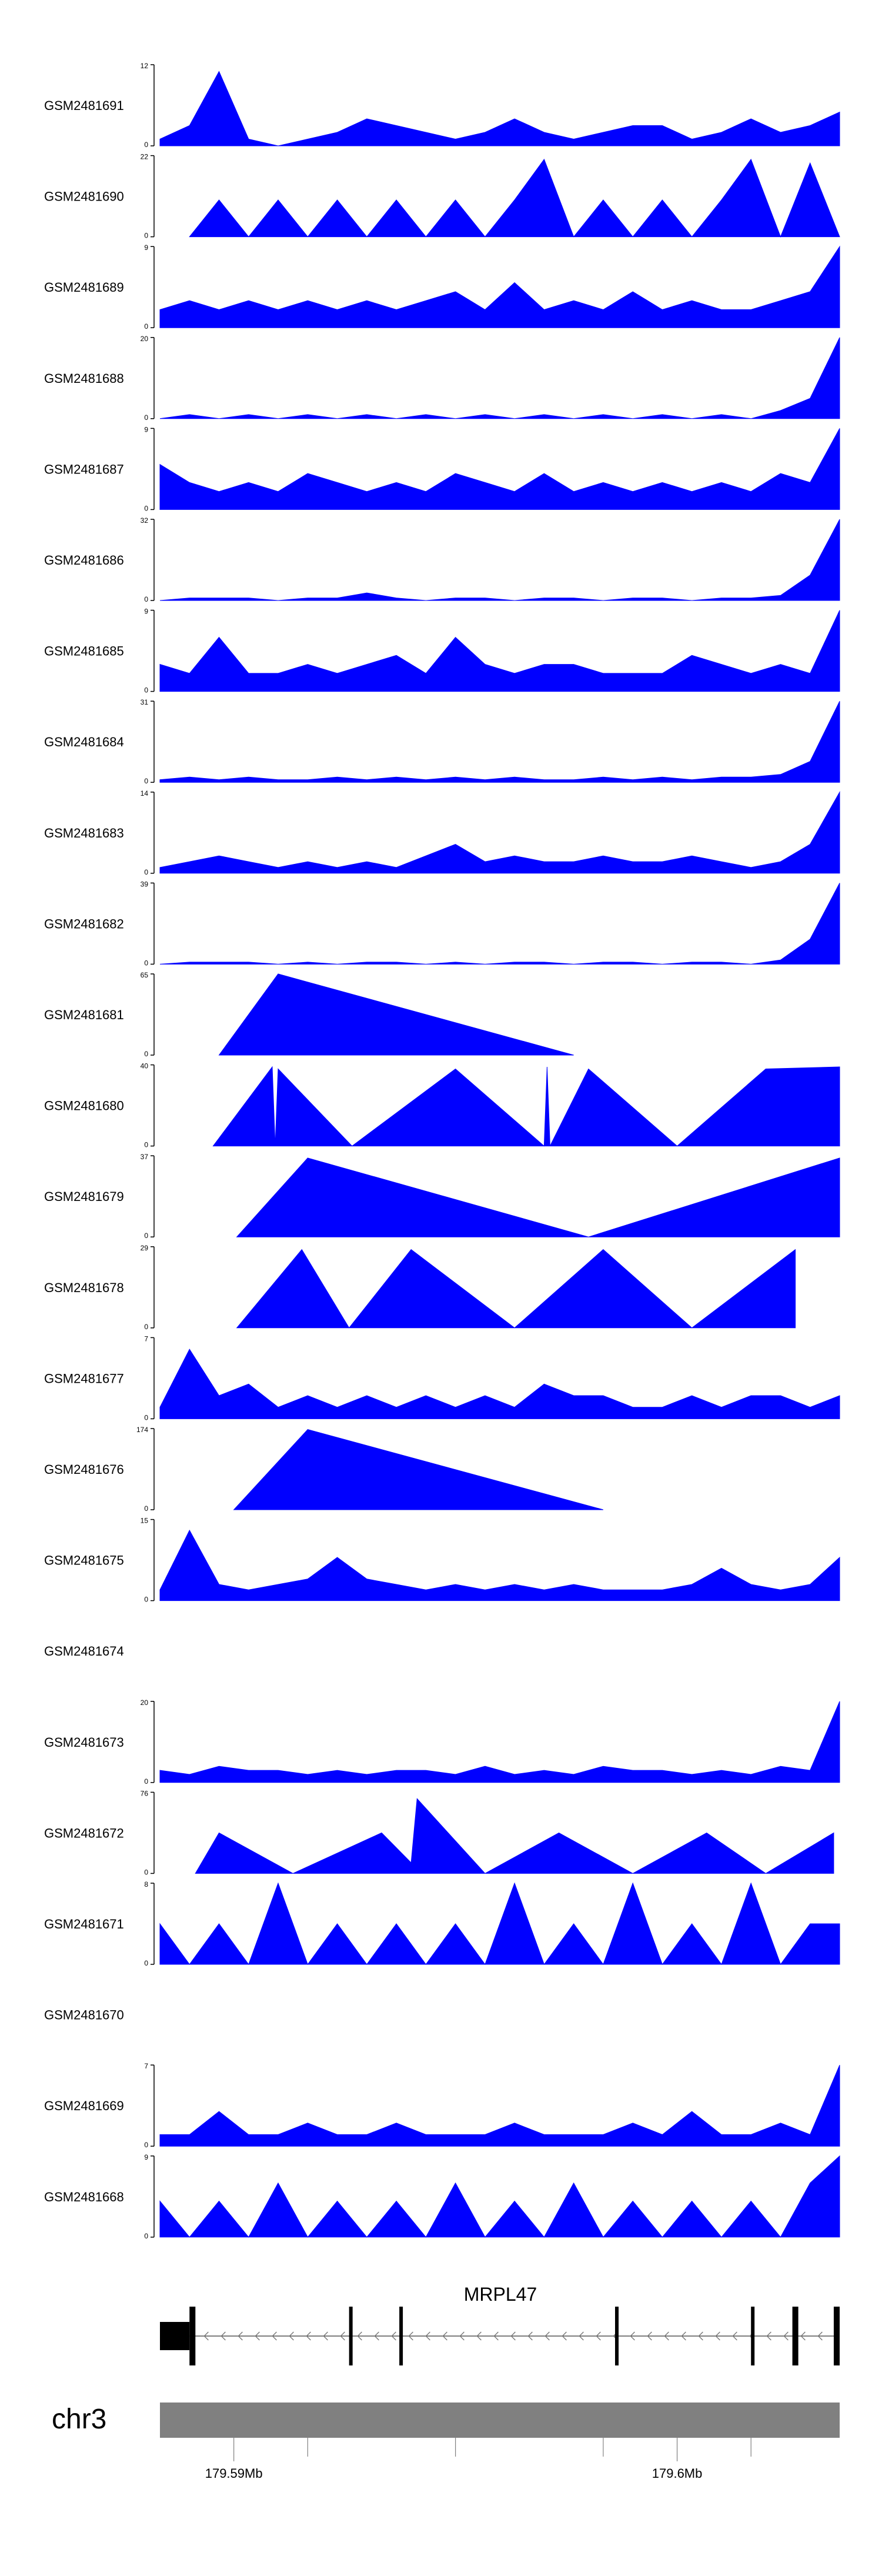 The height and width of the screenshot is (2576, 882). Describe the element at coordinates (84, 1742) in the screenshot. I see `track-label: GSM2481673` at that location.